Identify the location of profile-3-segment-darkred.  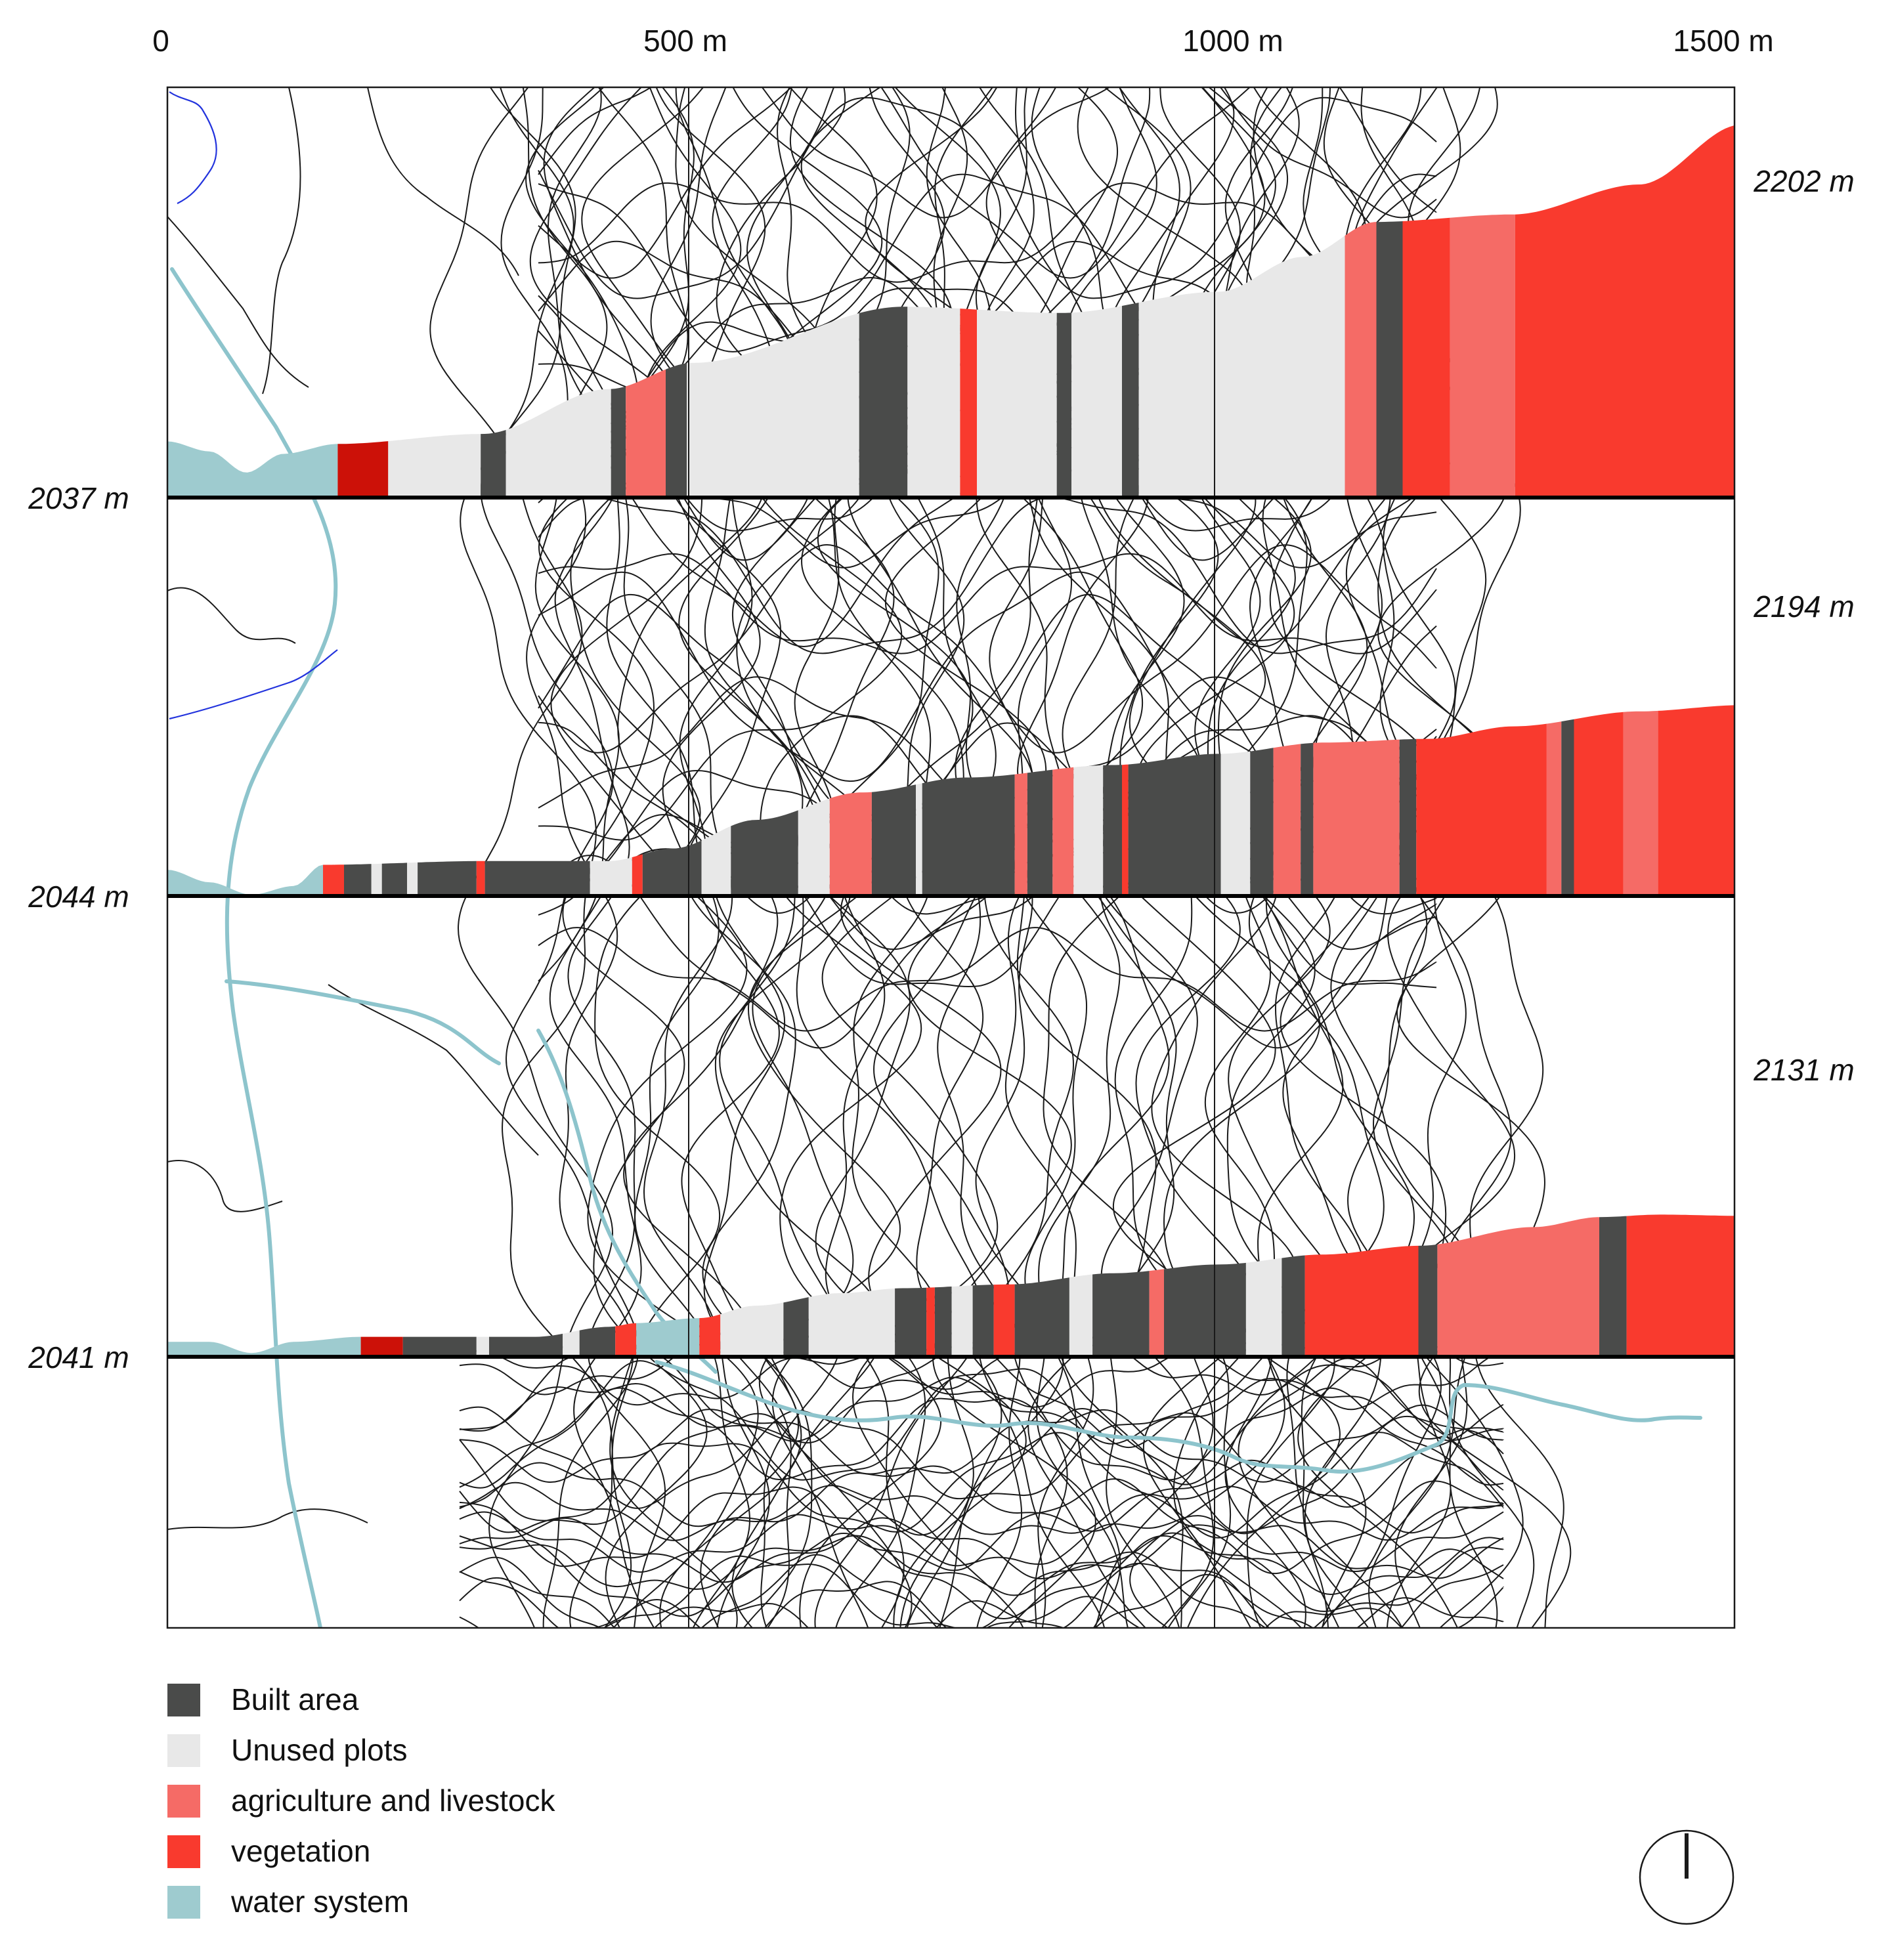
(381, 1346).